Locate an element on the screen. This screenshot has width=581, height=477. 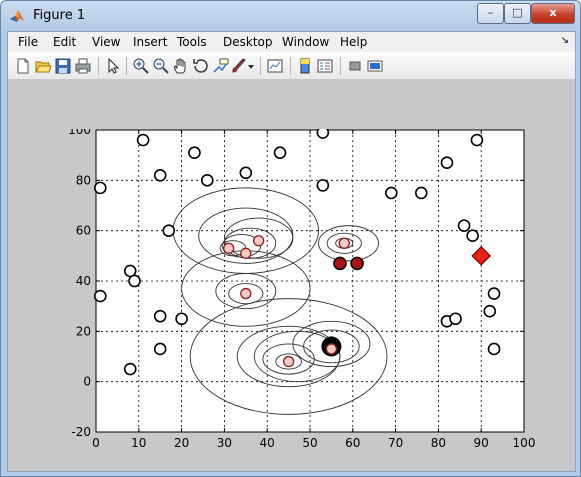
x-tick-label: 40 is located at coordinates (267, 443).